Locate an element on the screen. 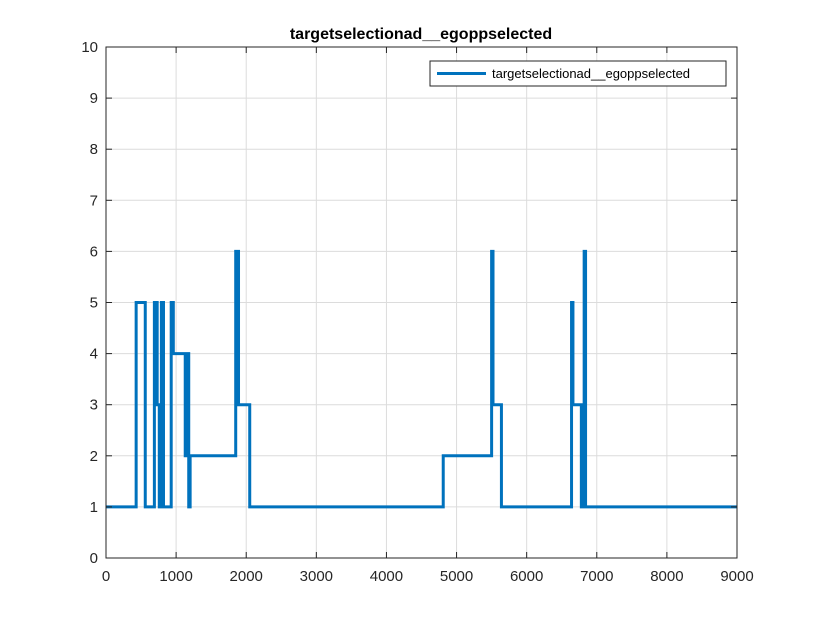  y-tick-label: 3 is located at coordinates (94, 405).